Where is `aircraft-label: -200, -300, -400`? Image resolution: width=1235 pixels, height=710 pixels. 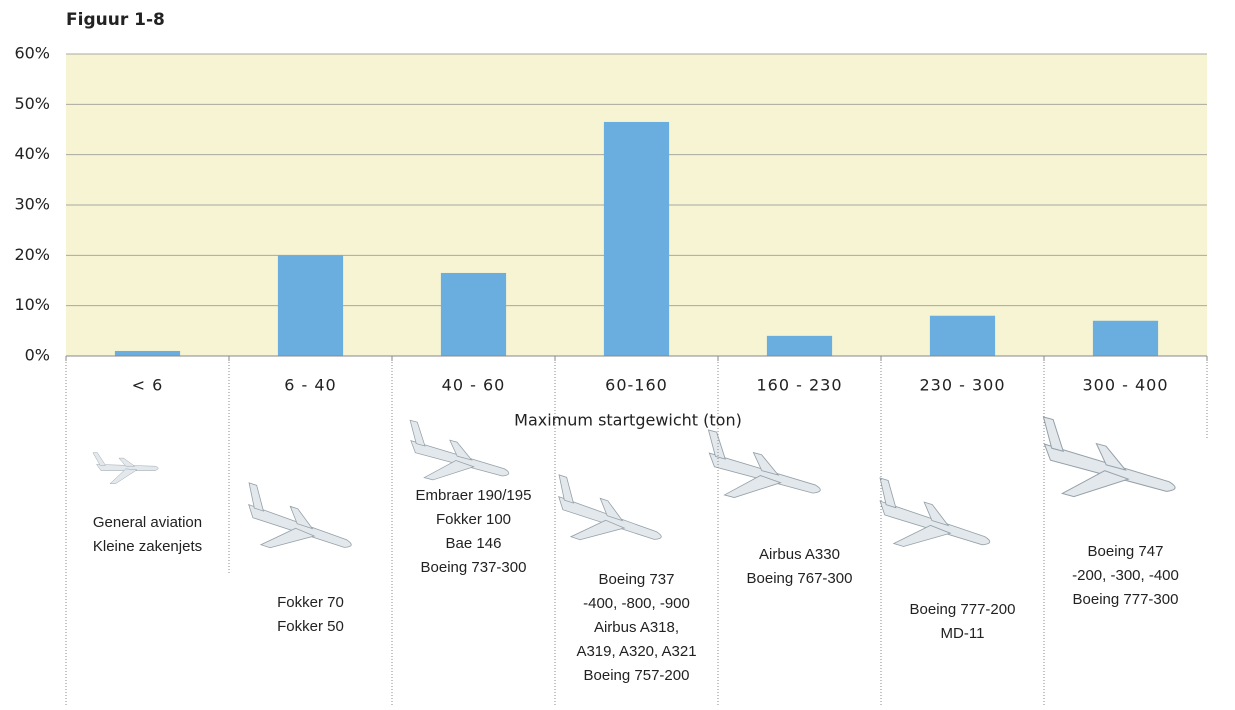 aircraft-label: -200, -300, -400 is located at coordinates (1125, 575).